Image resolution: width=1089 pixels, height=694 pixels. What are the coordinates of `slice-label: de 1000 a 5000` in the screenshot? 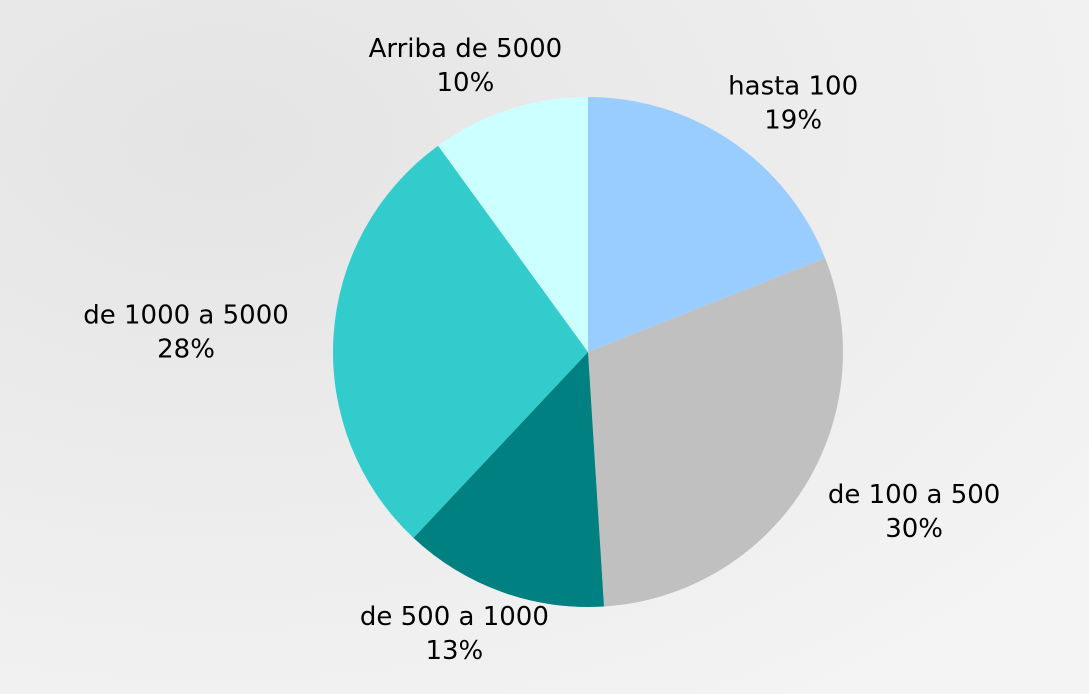 It's located at (186, 316).